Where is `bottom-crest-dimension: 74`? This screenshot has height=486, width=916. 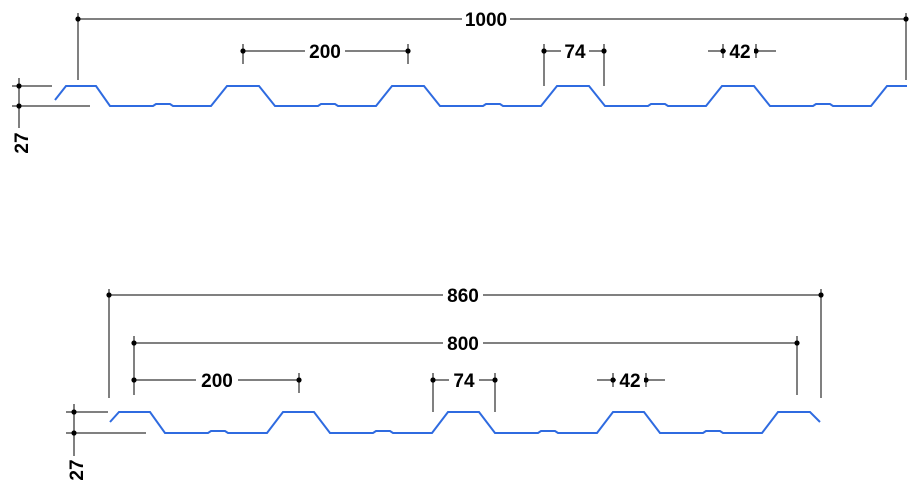
bottom-crest-dimension: 74 is located at coordinates (464, 391).